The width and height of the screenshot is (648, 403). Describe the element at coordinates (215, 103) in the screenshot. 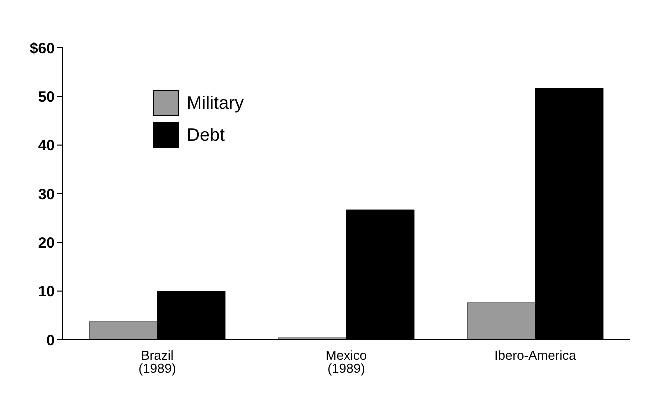

I see `legend-label: Military` at that location.